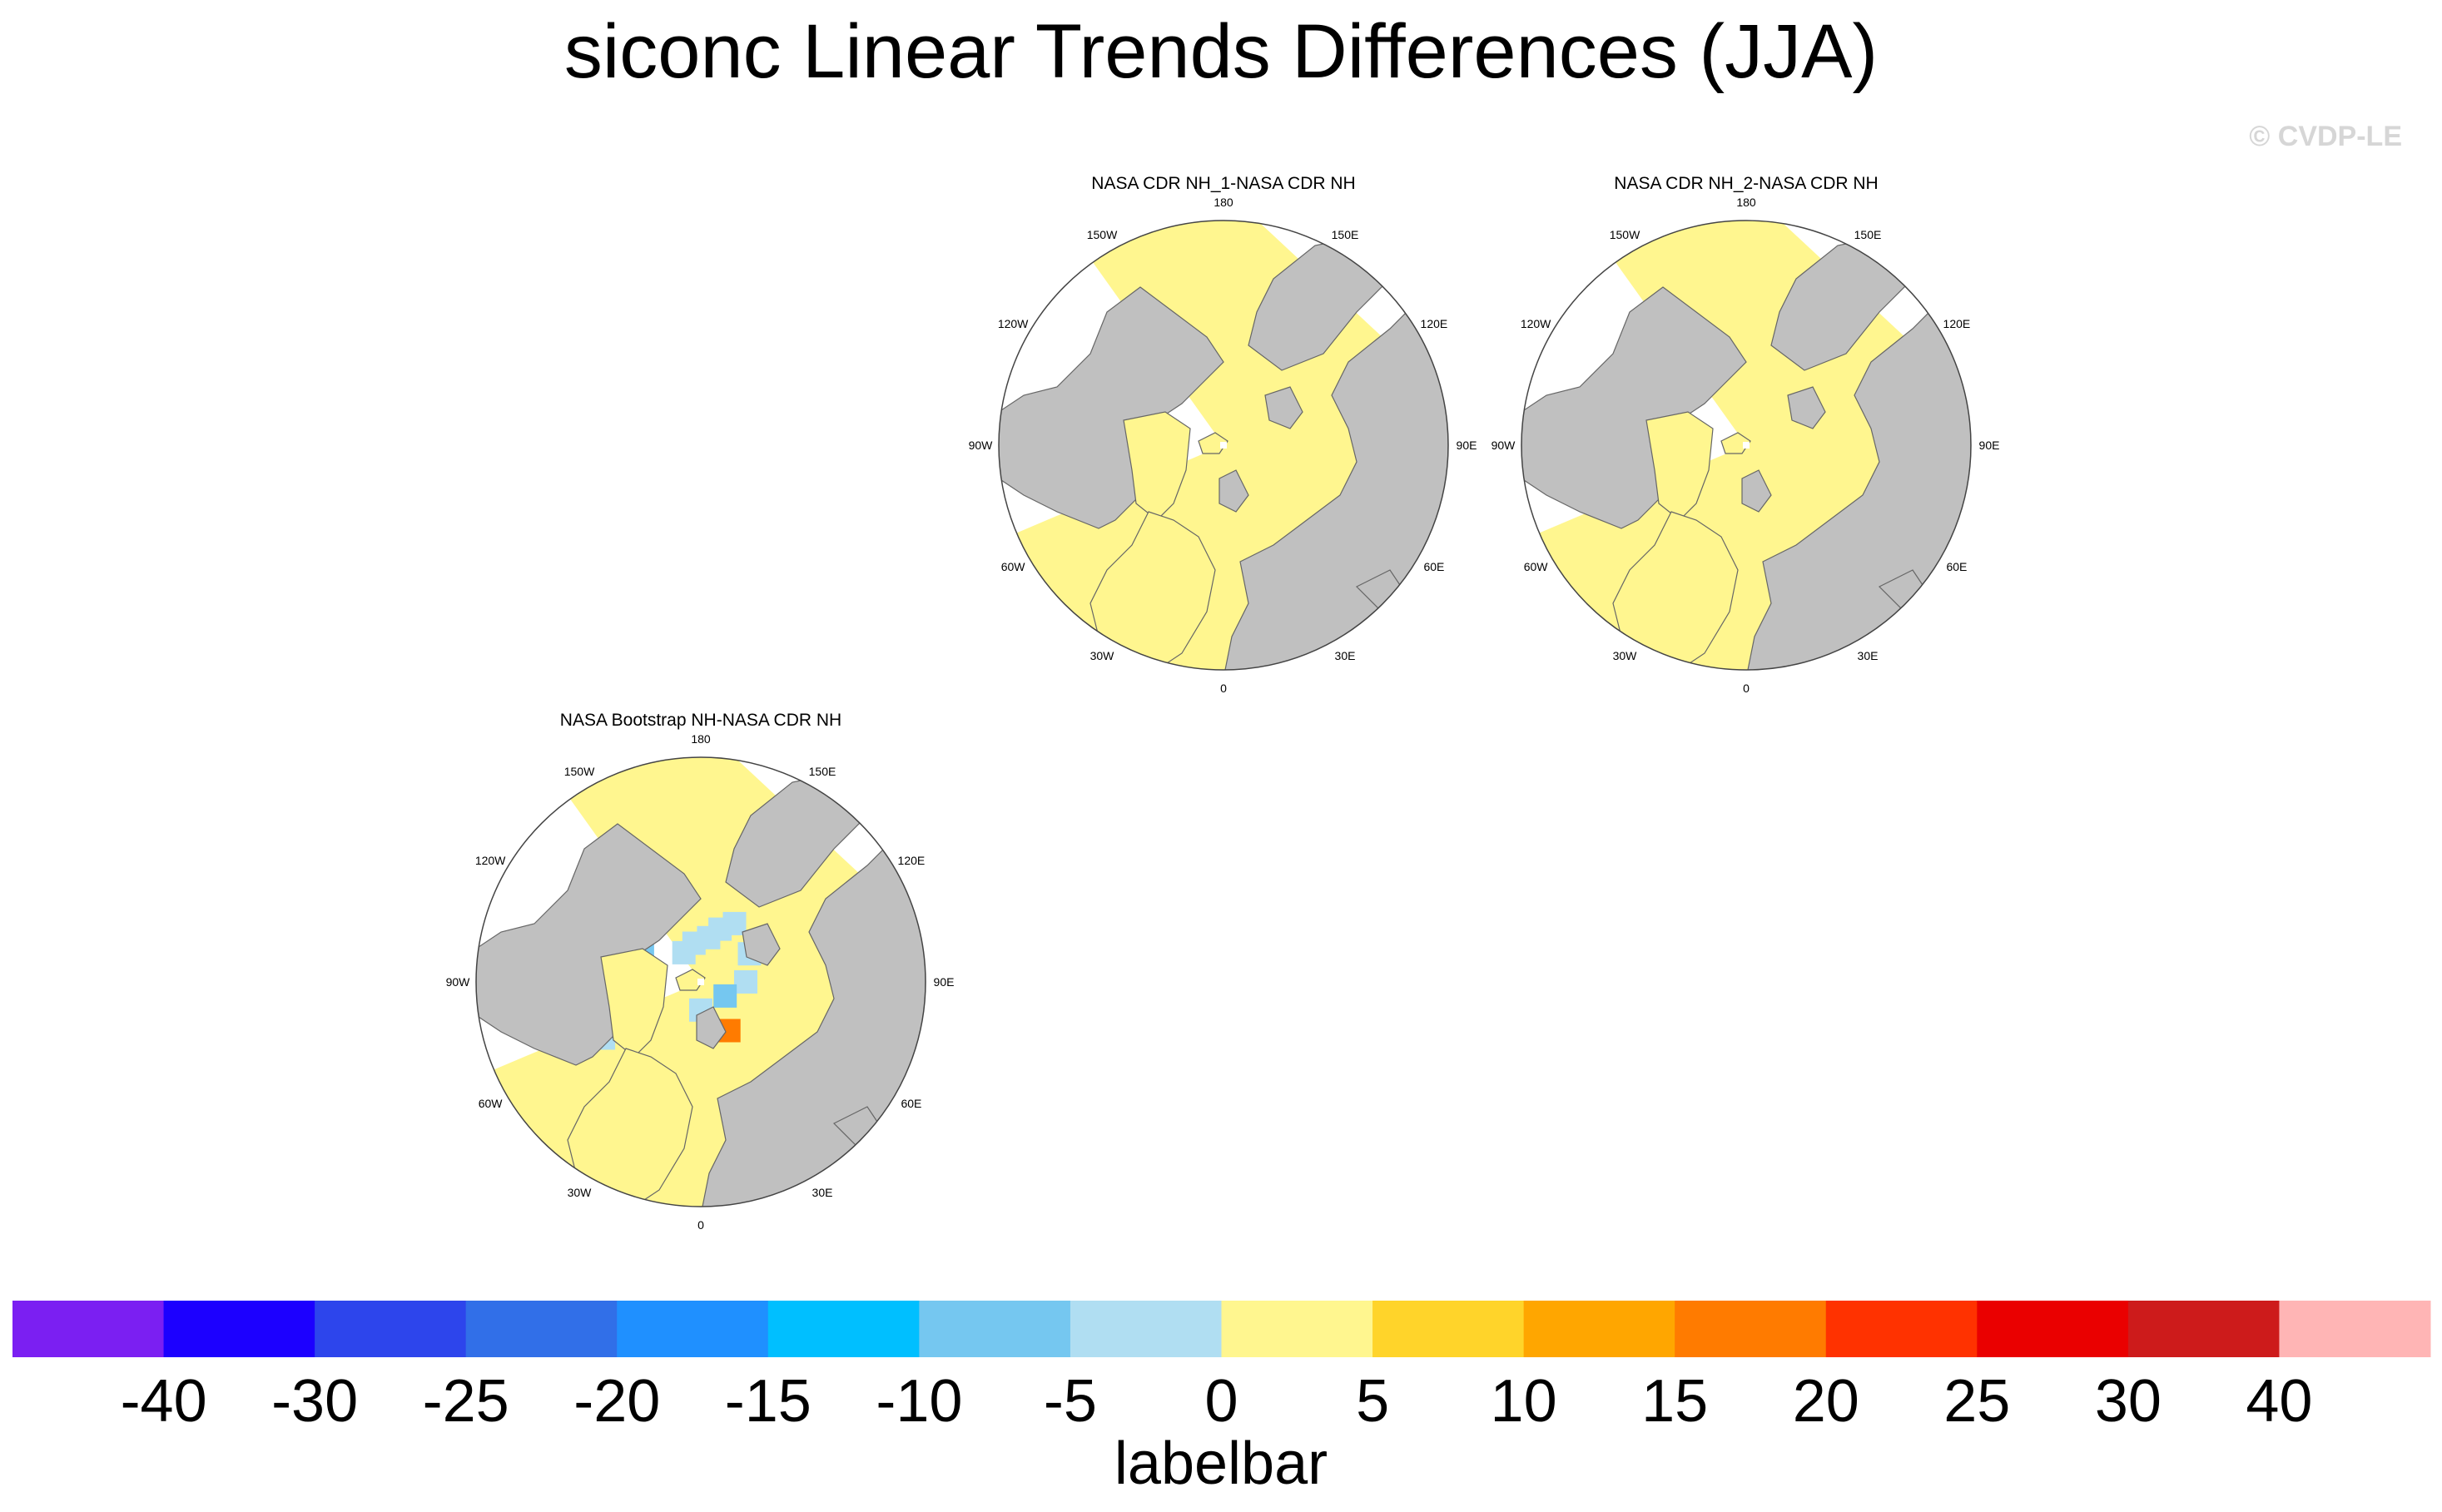  I want to click on colorbar-tick-label: 5, so click(1372, 1401).